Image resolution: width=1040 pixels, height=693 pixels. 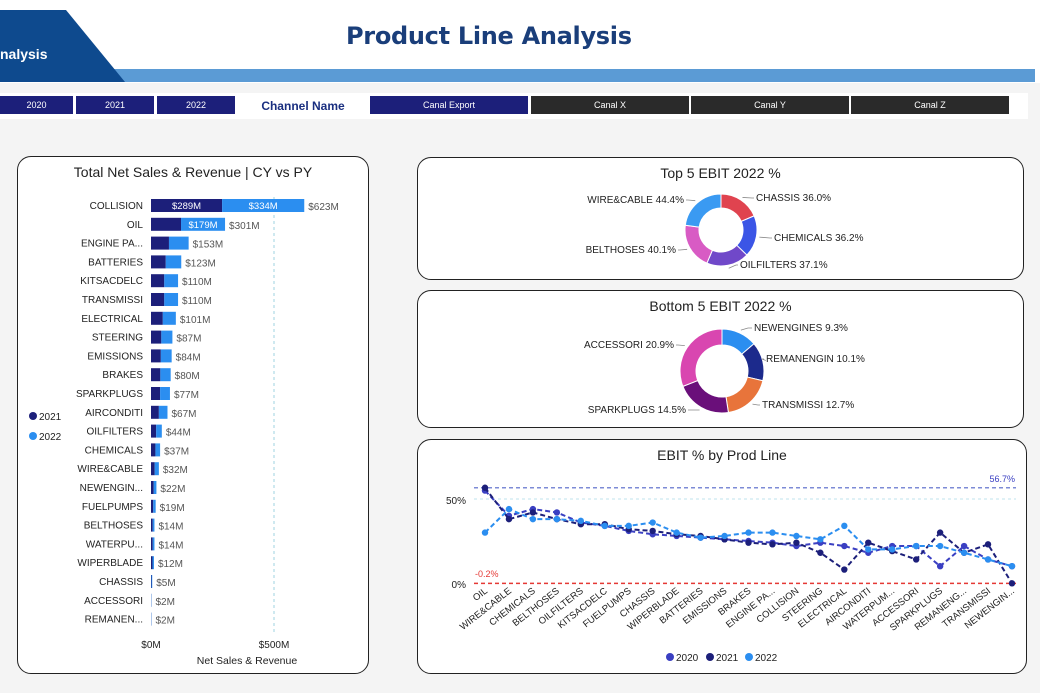 What do you see at coordinates (244, 226) in the screenshot?
I see `bar-total-label: $301M` at bounding box center [244, 226].